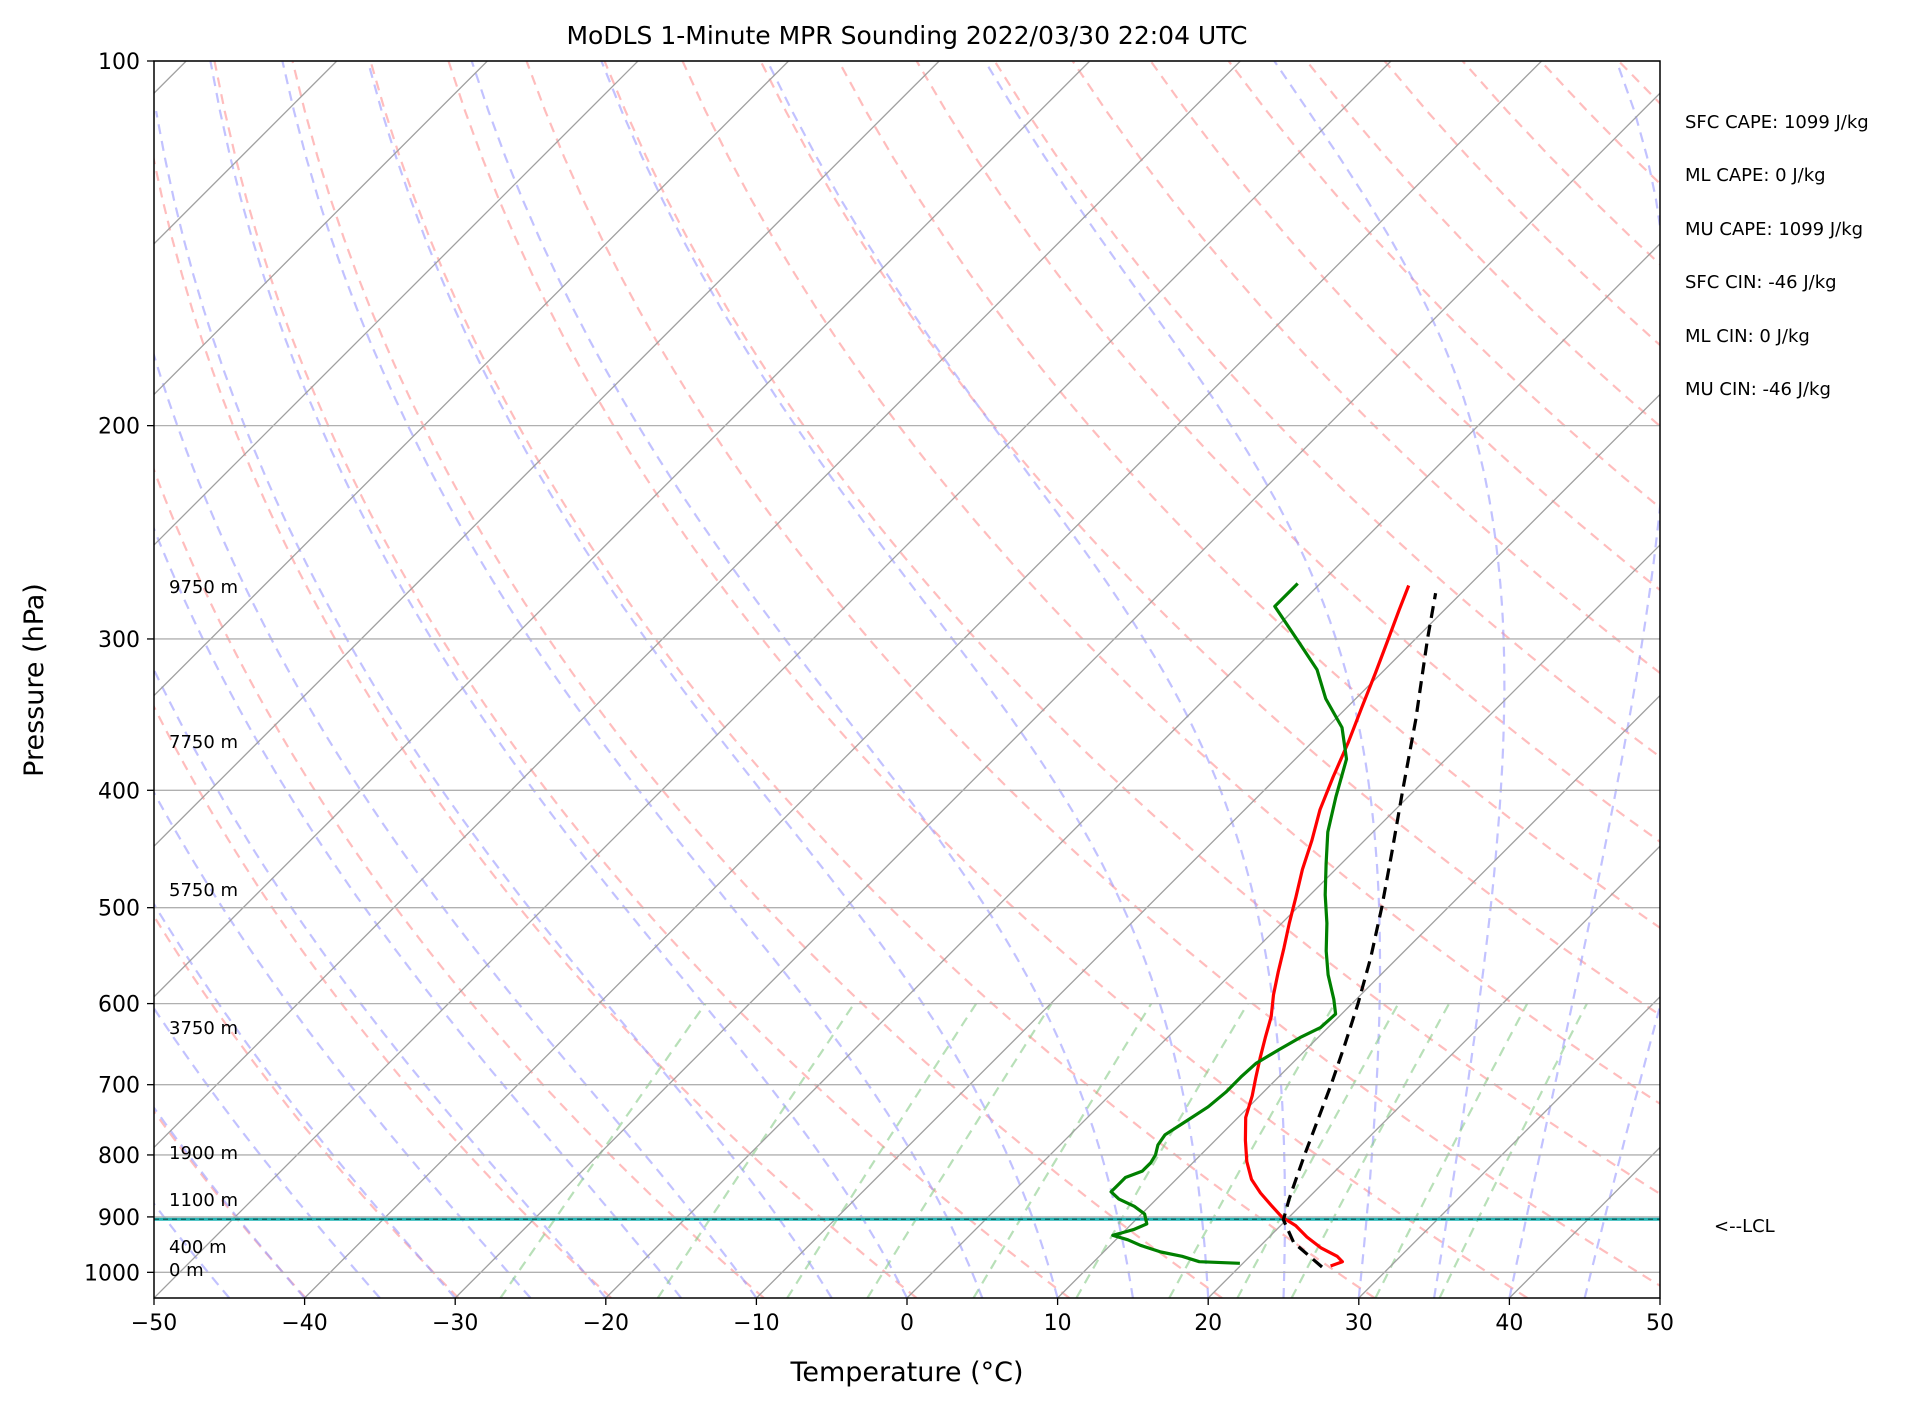  I want to click on x-axis-title: Temperature (°C), so click(906, 1372).